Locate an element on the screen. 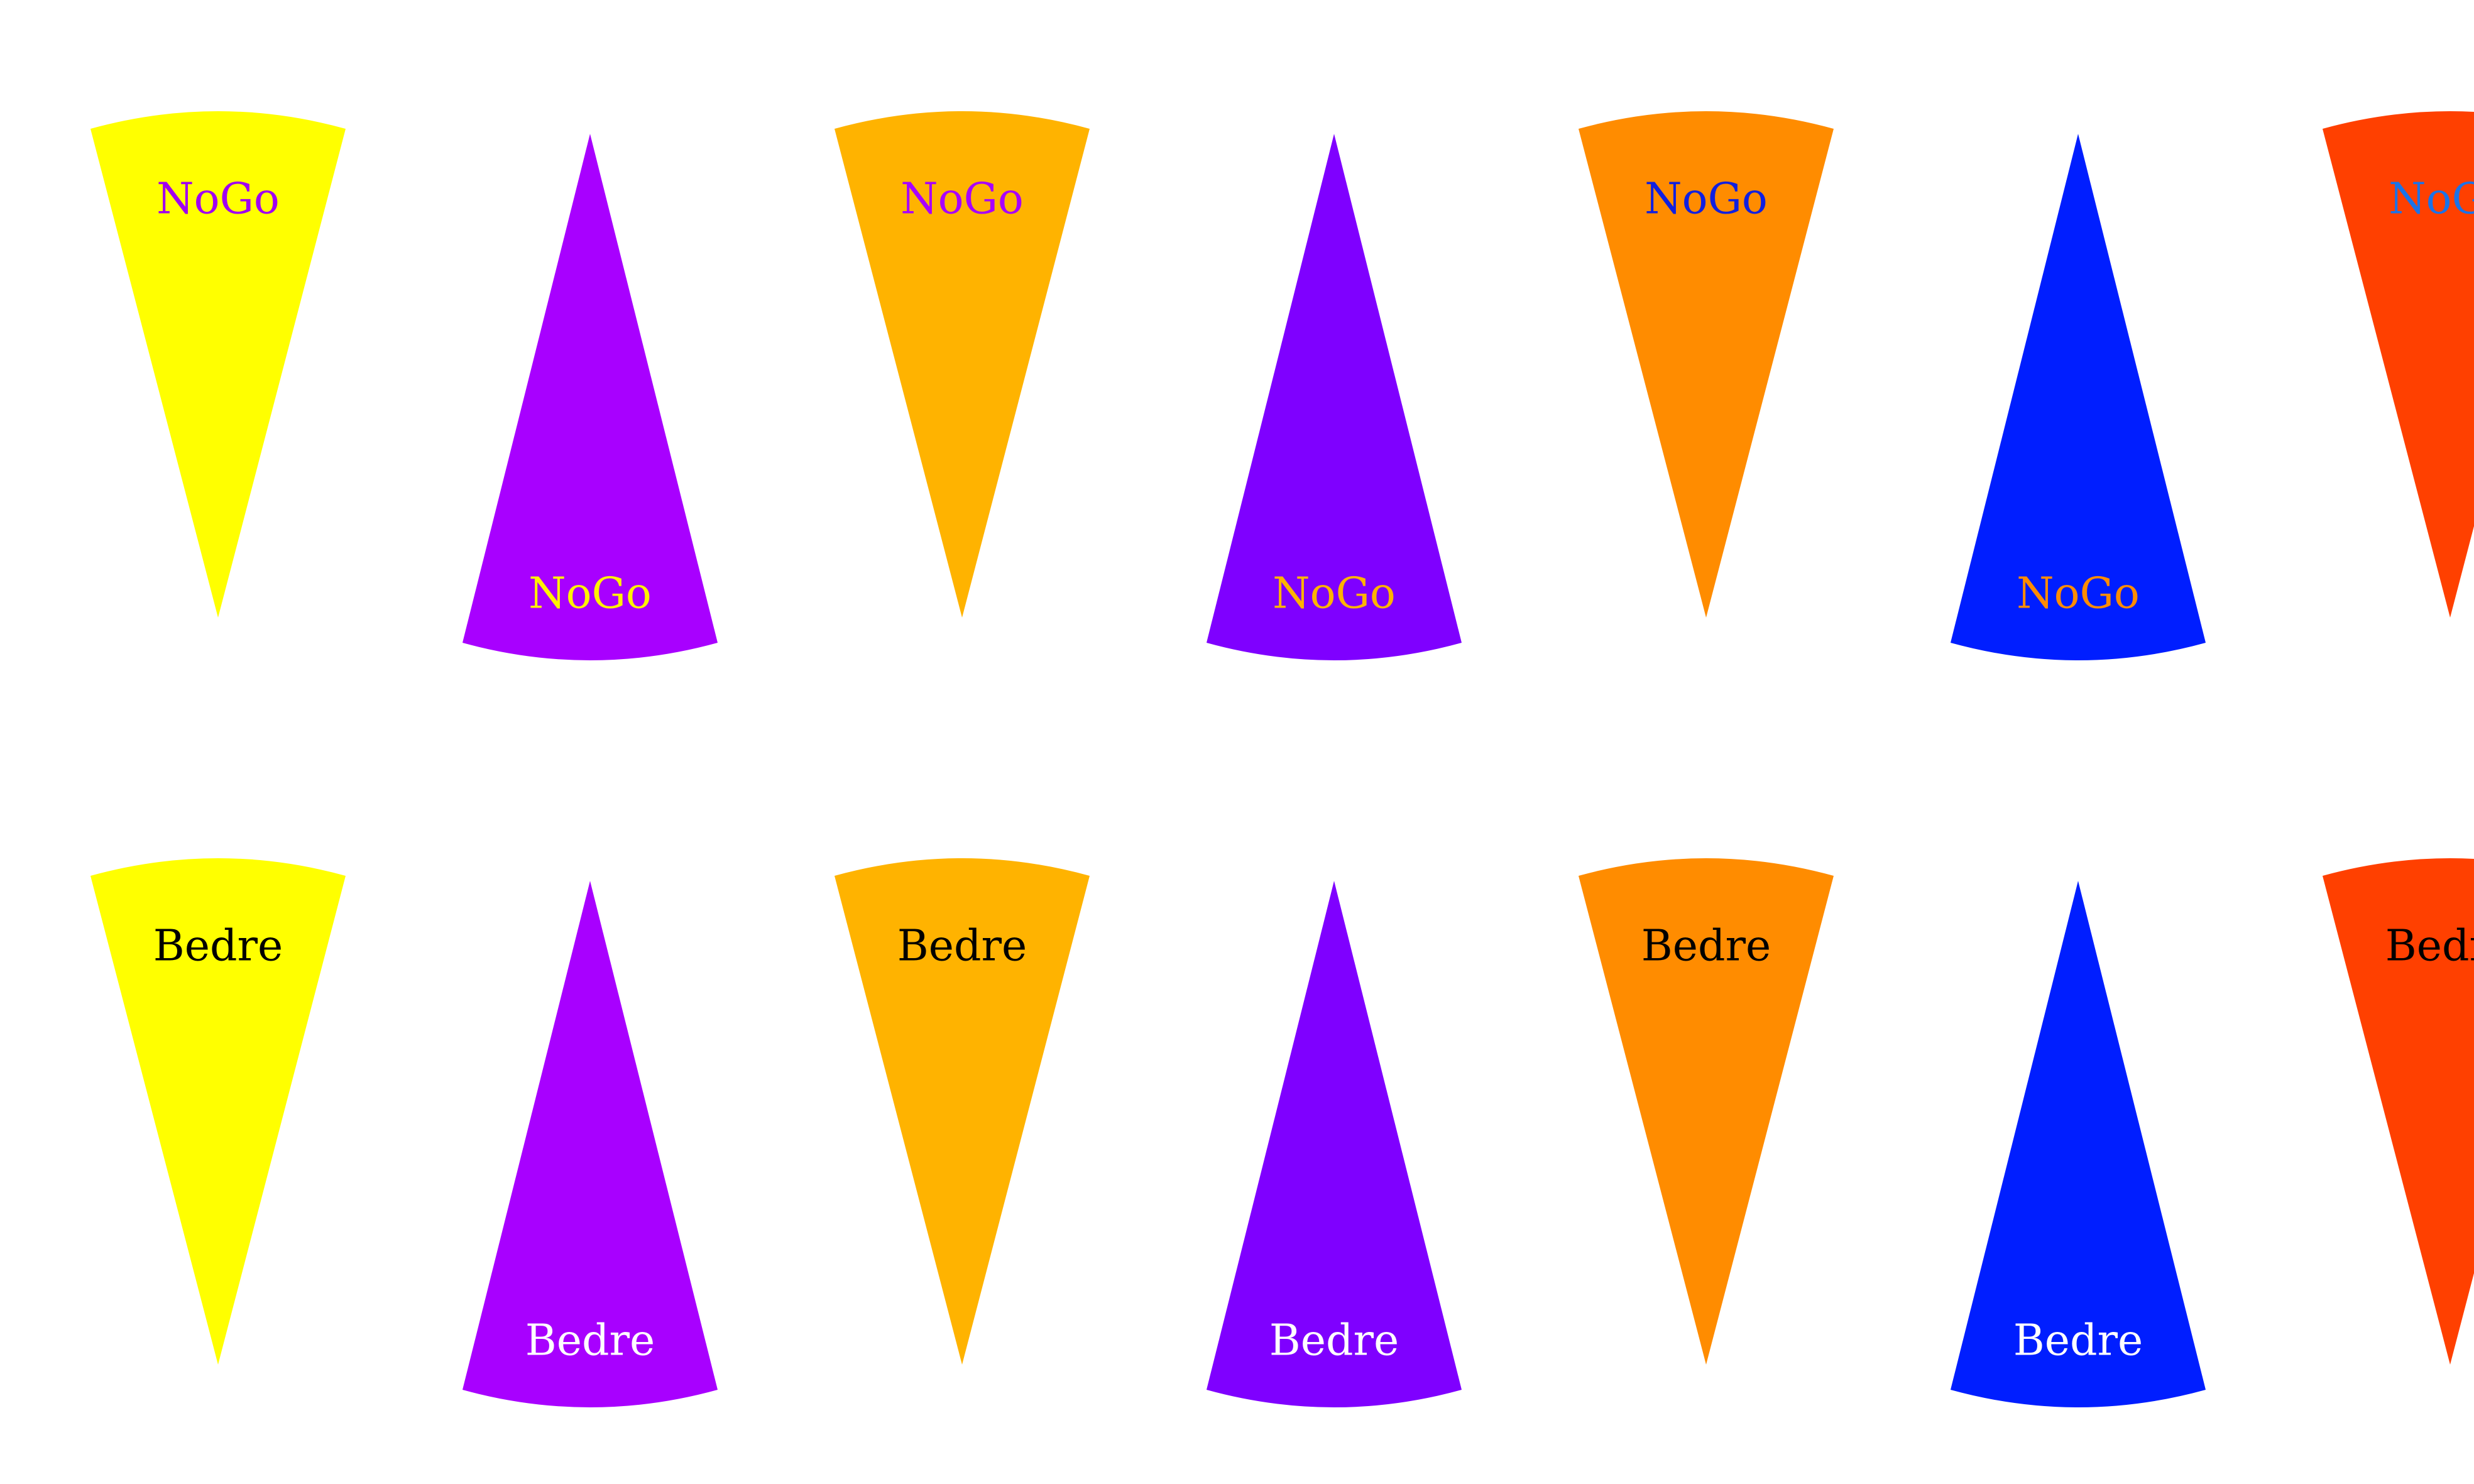 The height and width of the screenshot is (1484, 2474). wedge-bedre-2: Bedre is located at coordinates (590, 1144).